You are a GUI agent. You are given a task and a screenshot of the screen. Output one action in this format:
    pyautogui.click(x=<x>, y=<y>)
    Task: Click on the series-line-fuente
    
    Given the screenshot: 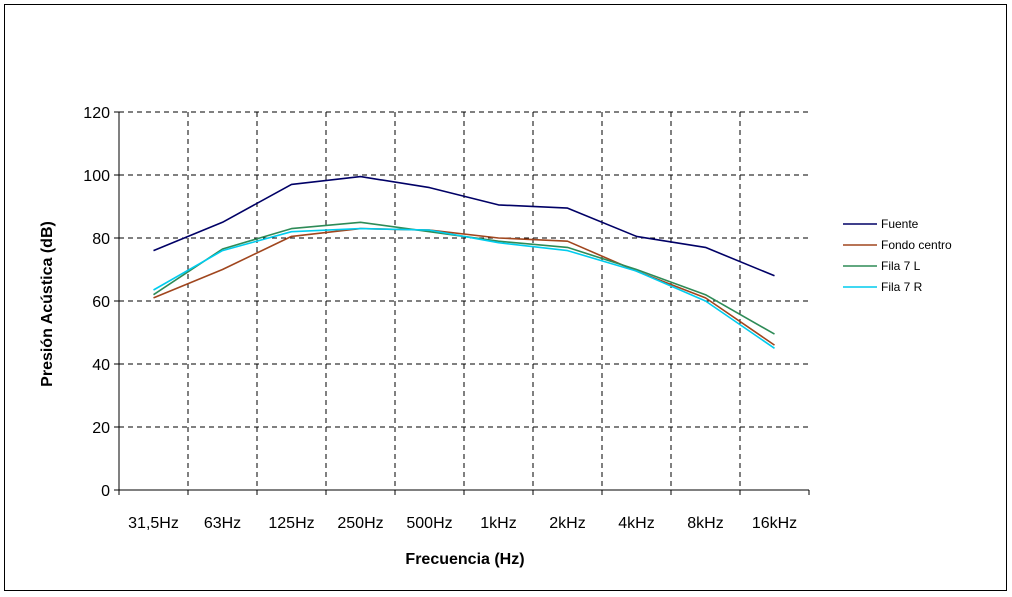 What is the action you would take?
    pyautogui.click(x=464, y=226)
    